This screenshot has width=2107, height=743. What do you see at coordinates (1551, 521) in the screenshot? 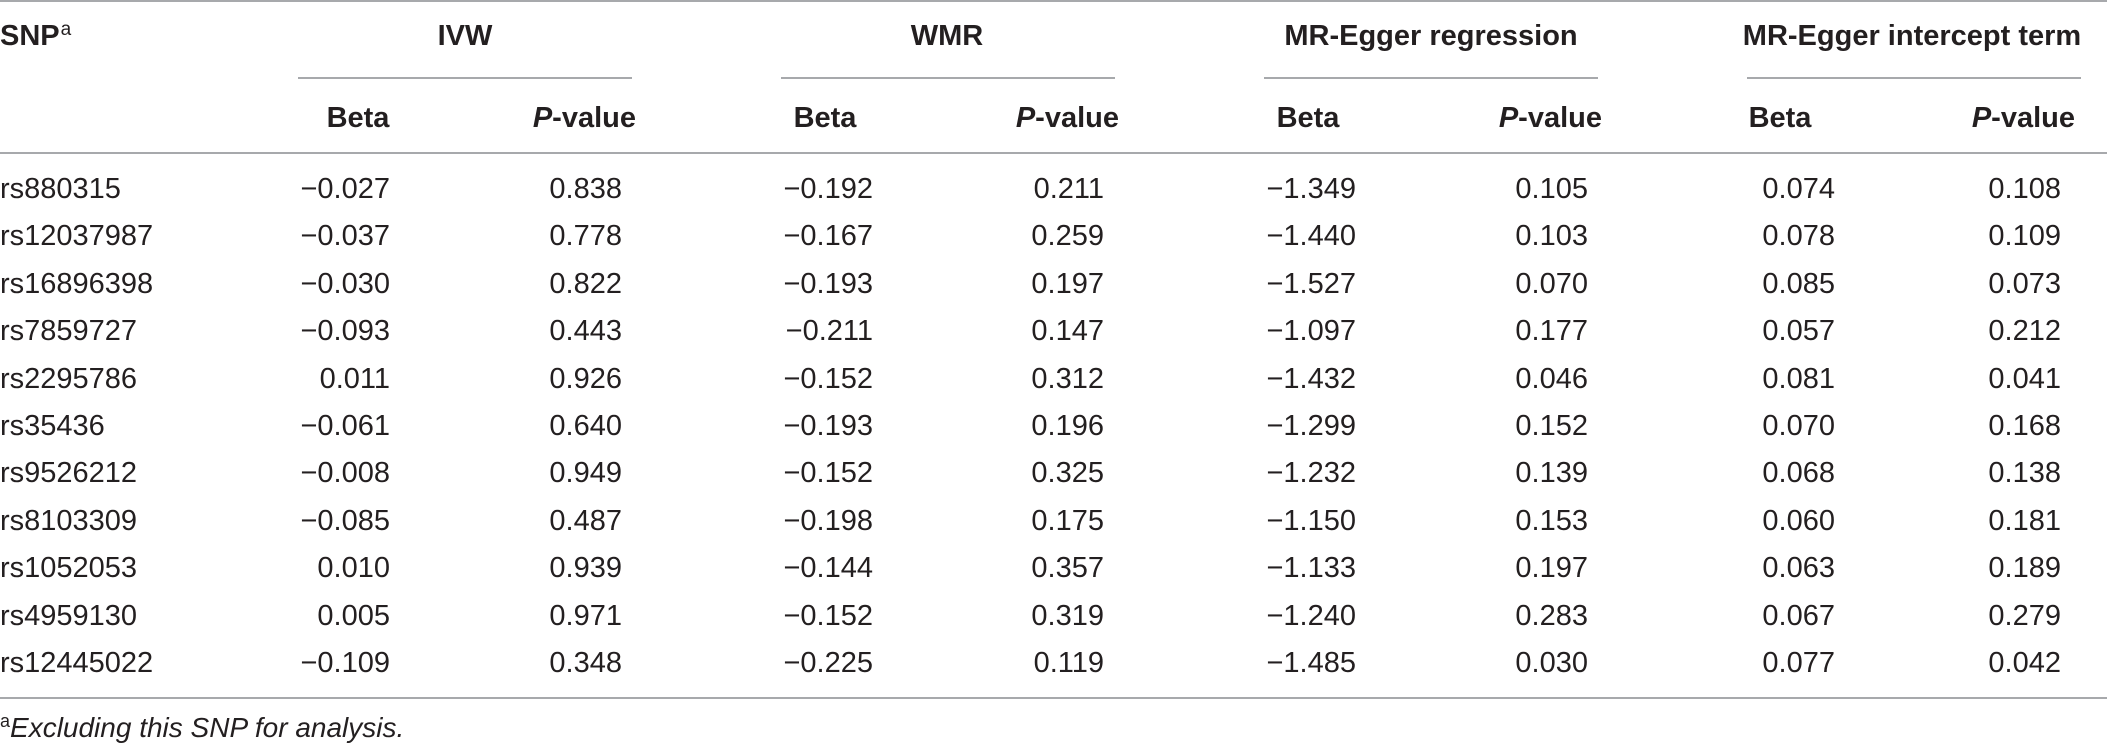
I see `egger-p-cell: 0.153` at bounding box center [1551, 521].